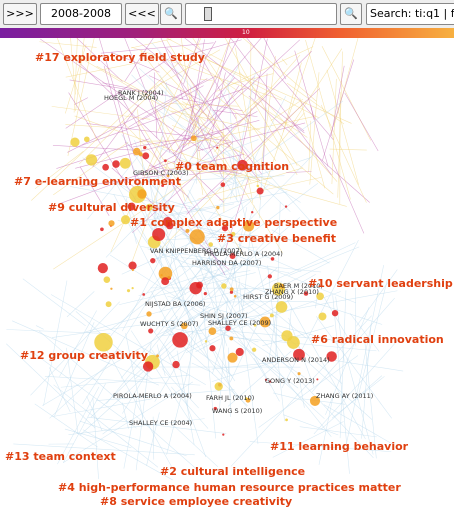 This screenshot has height=531, width=454. I want to click on node-label: ANDERSON N (2014), so click(296, 360).